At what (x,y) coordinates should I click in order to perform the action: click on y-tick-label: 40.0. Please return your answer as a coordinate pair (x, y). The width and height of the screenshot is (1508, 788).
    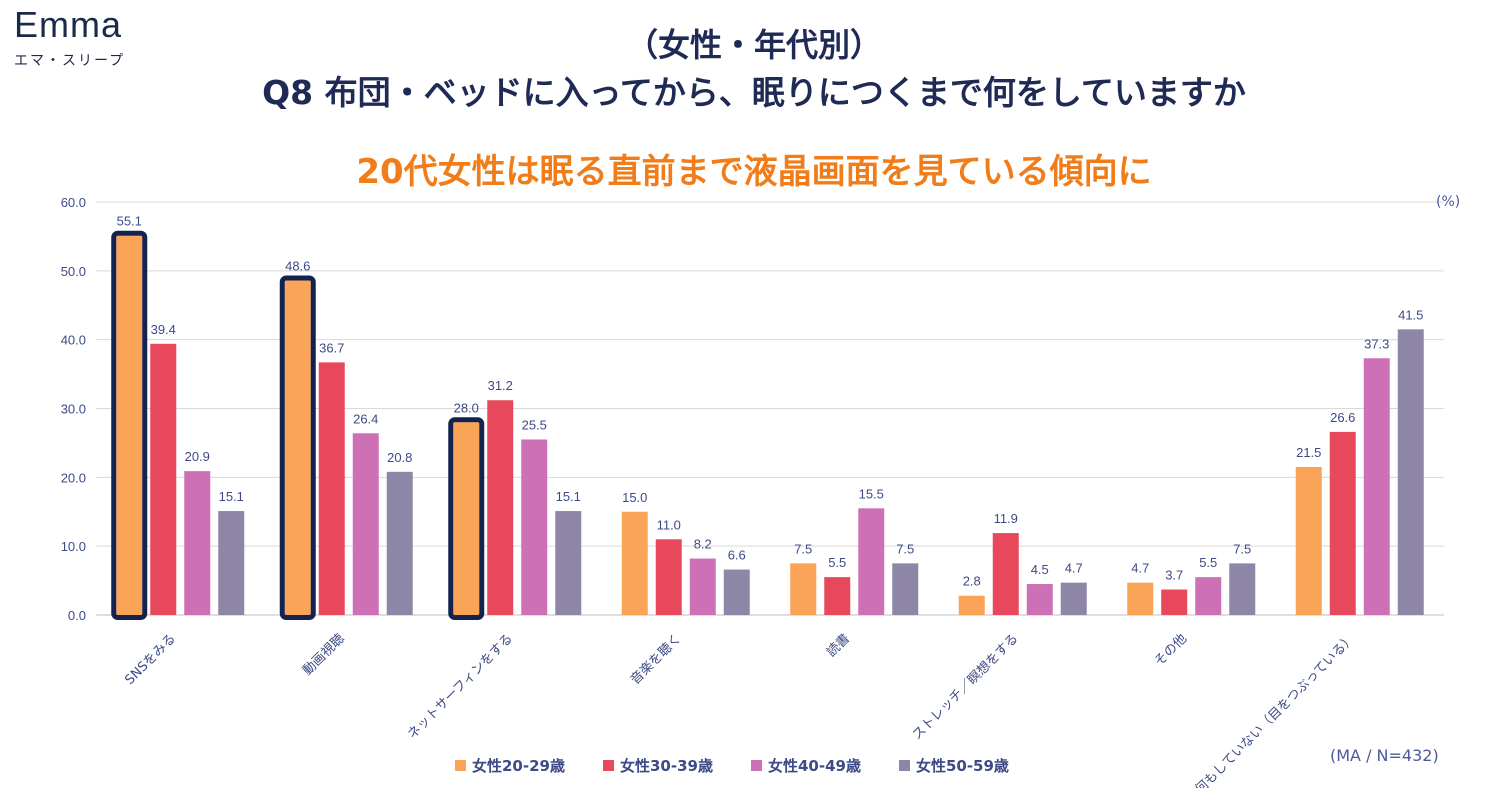
    Looking at the image, I should click on (73, 340).